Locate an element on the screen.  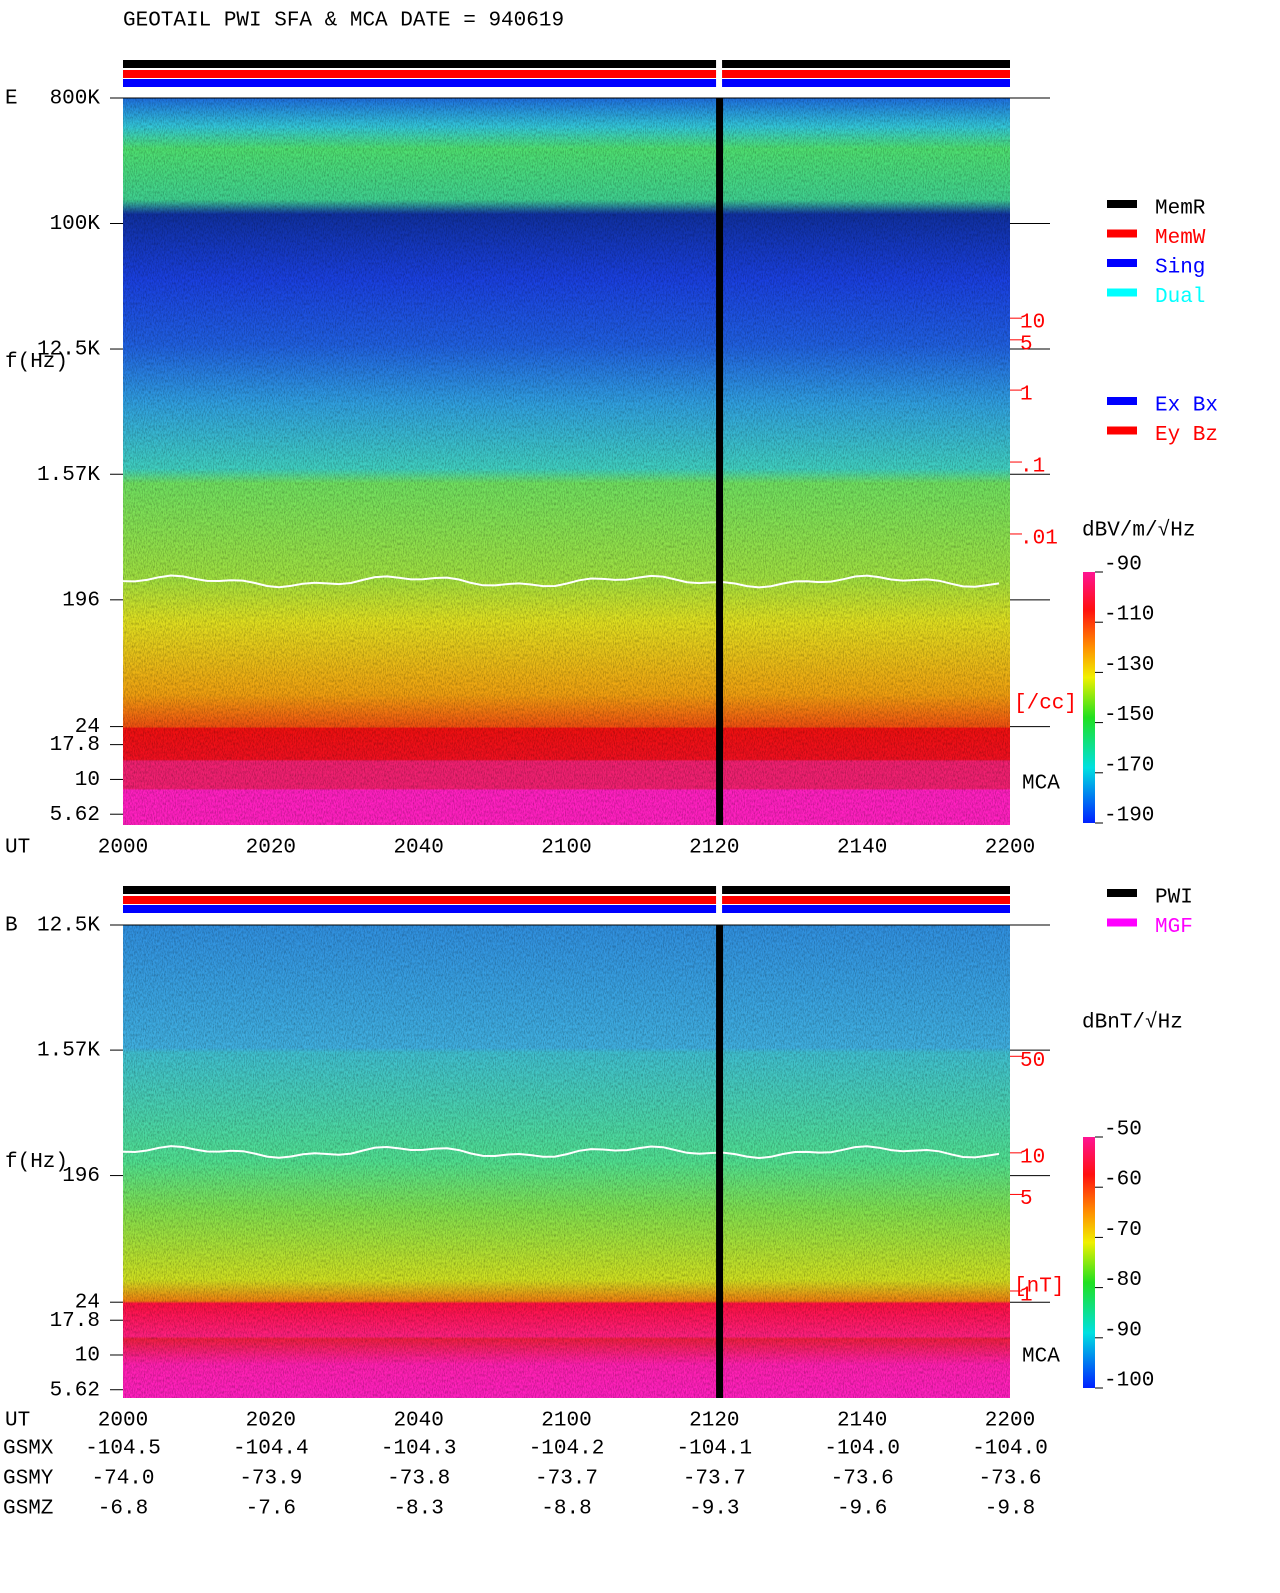
legend-label: Ex Bx is located at coordinates (1186, 406).